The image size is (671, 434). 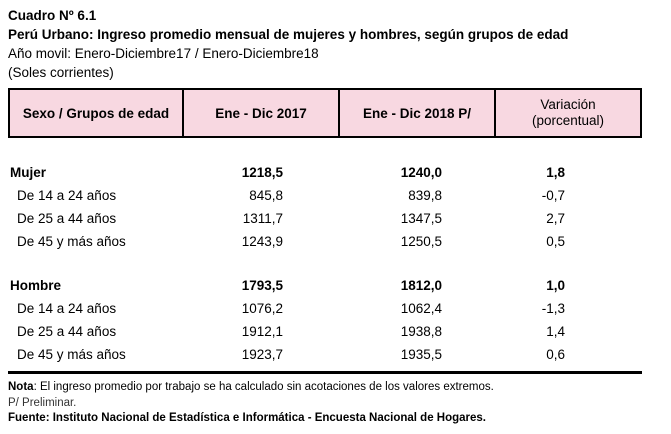 I want to click on value-2017: 1793,5, so click(x=262, y=285).